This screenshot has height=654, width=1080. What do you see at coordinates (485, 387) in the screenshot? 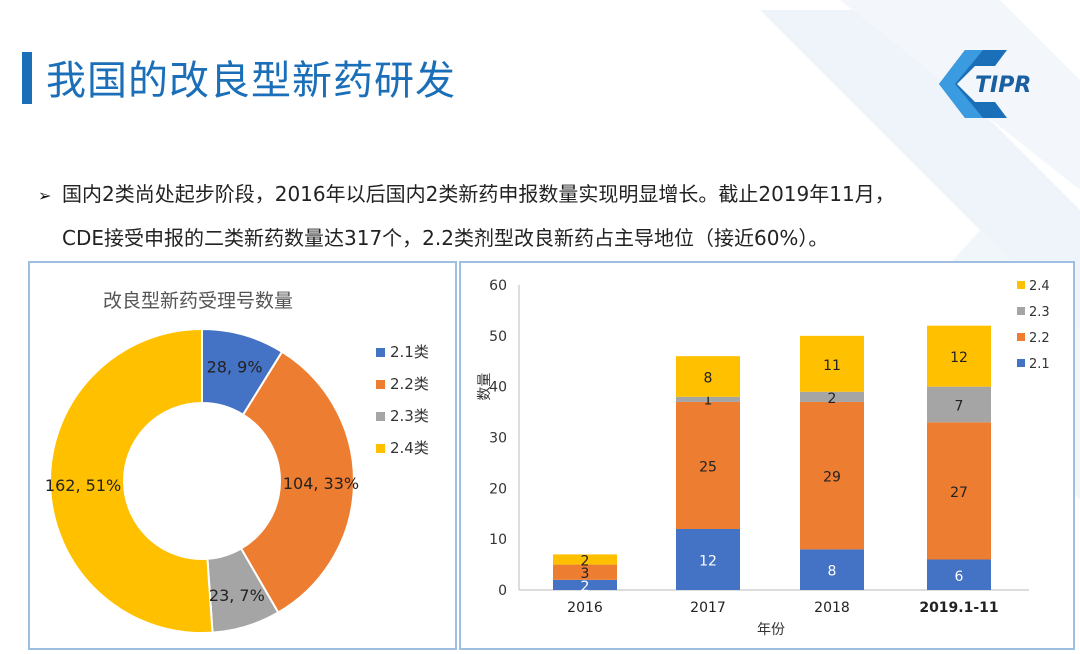
I see `y-axis-label: 数量` at bounding box center [485, 387].